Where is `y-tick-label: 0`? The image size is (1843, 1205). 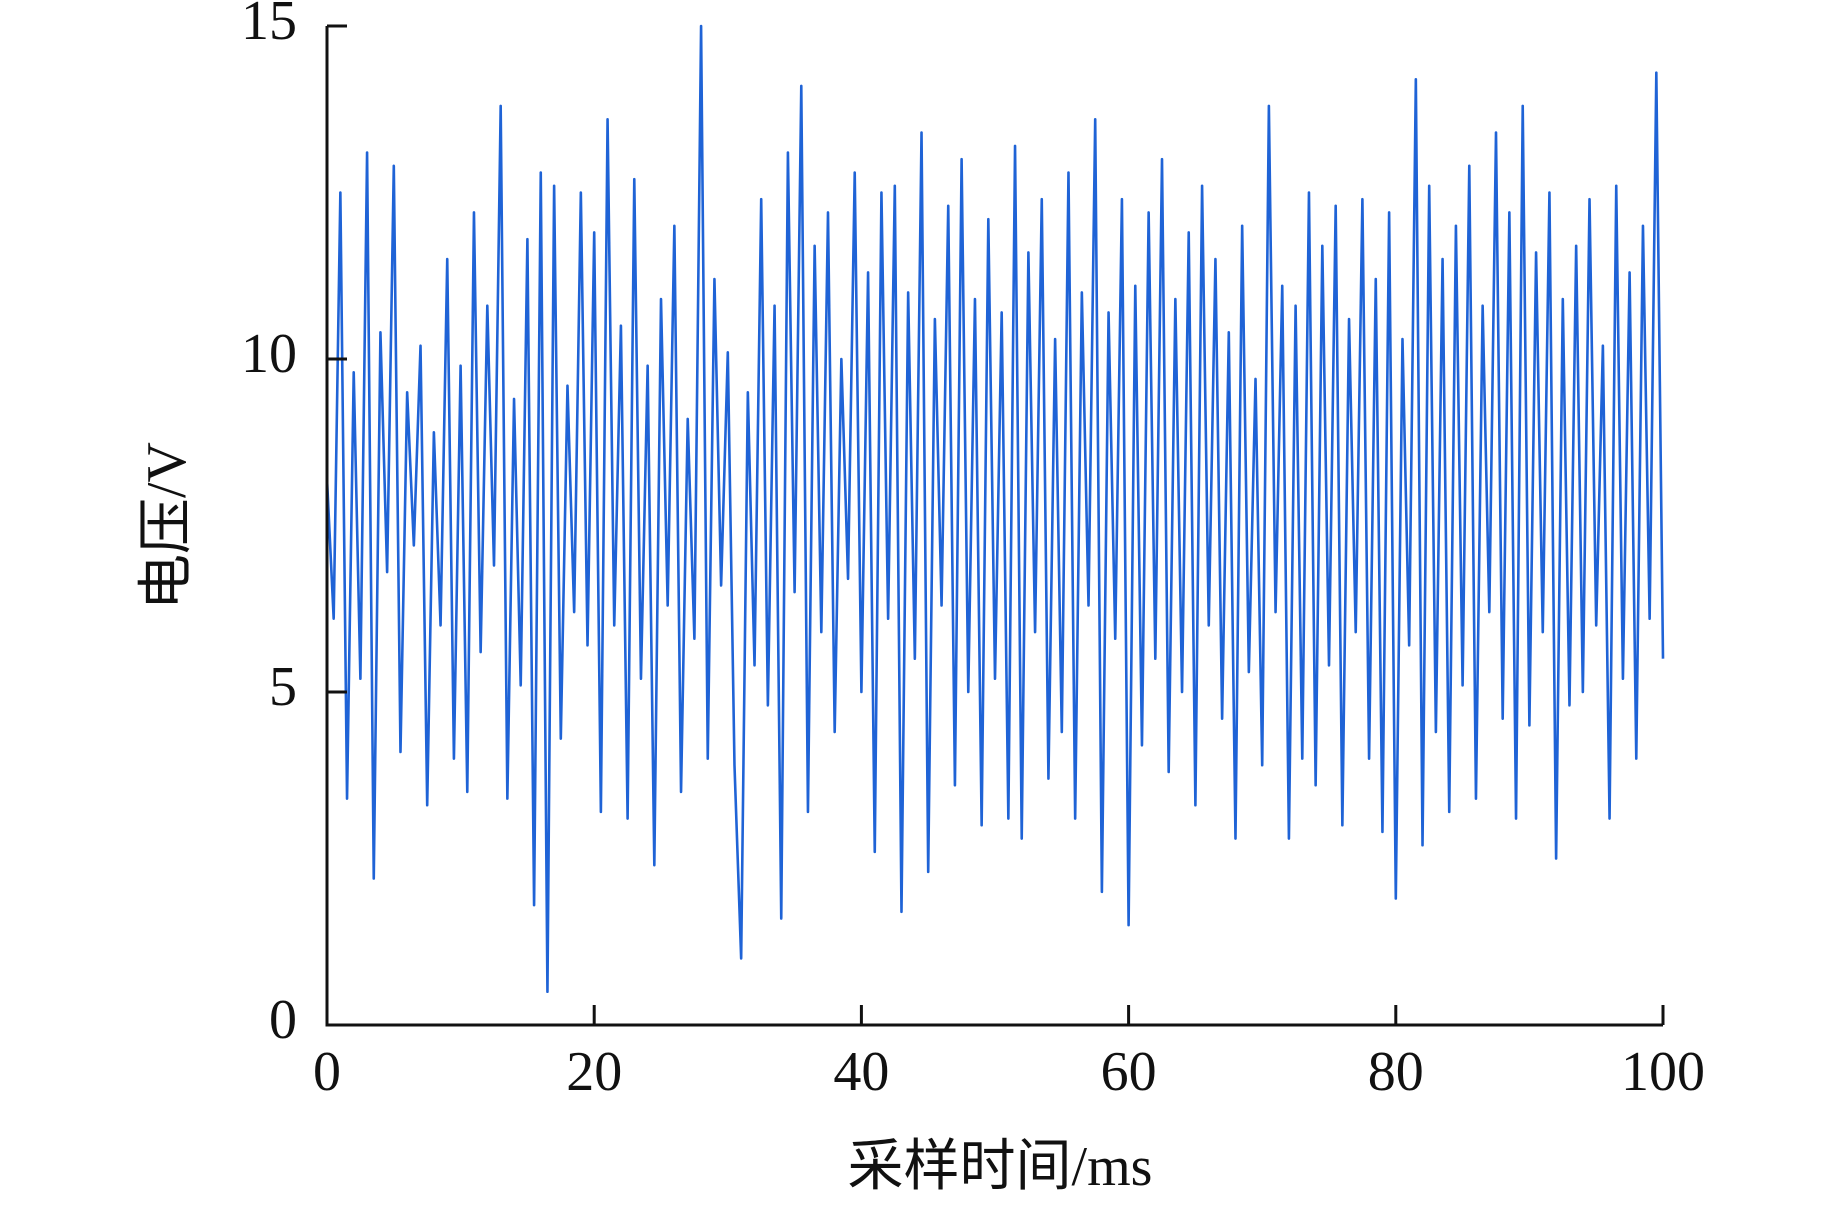
y-tick-label: 0 is located at coordinates (283, 1020).